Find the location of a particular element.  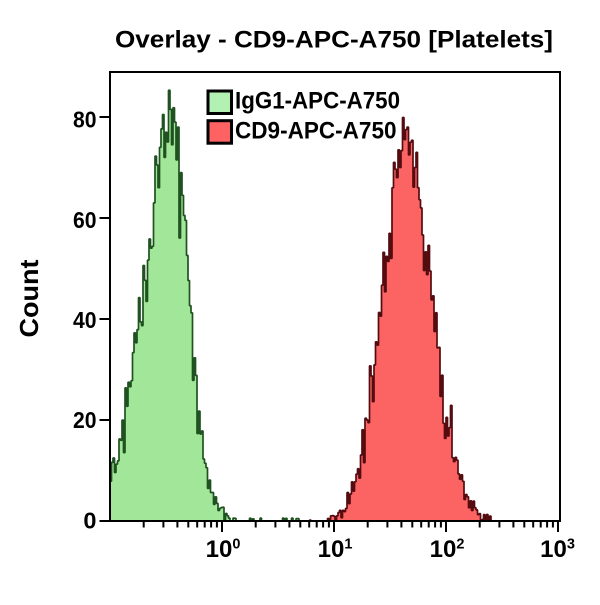

svg-text: IgG1-APC-A750 is located at coordinates (317, 101).